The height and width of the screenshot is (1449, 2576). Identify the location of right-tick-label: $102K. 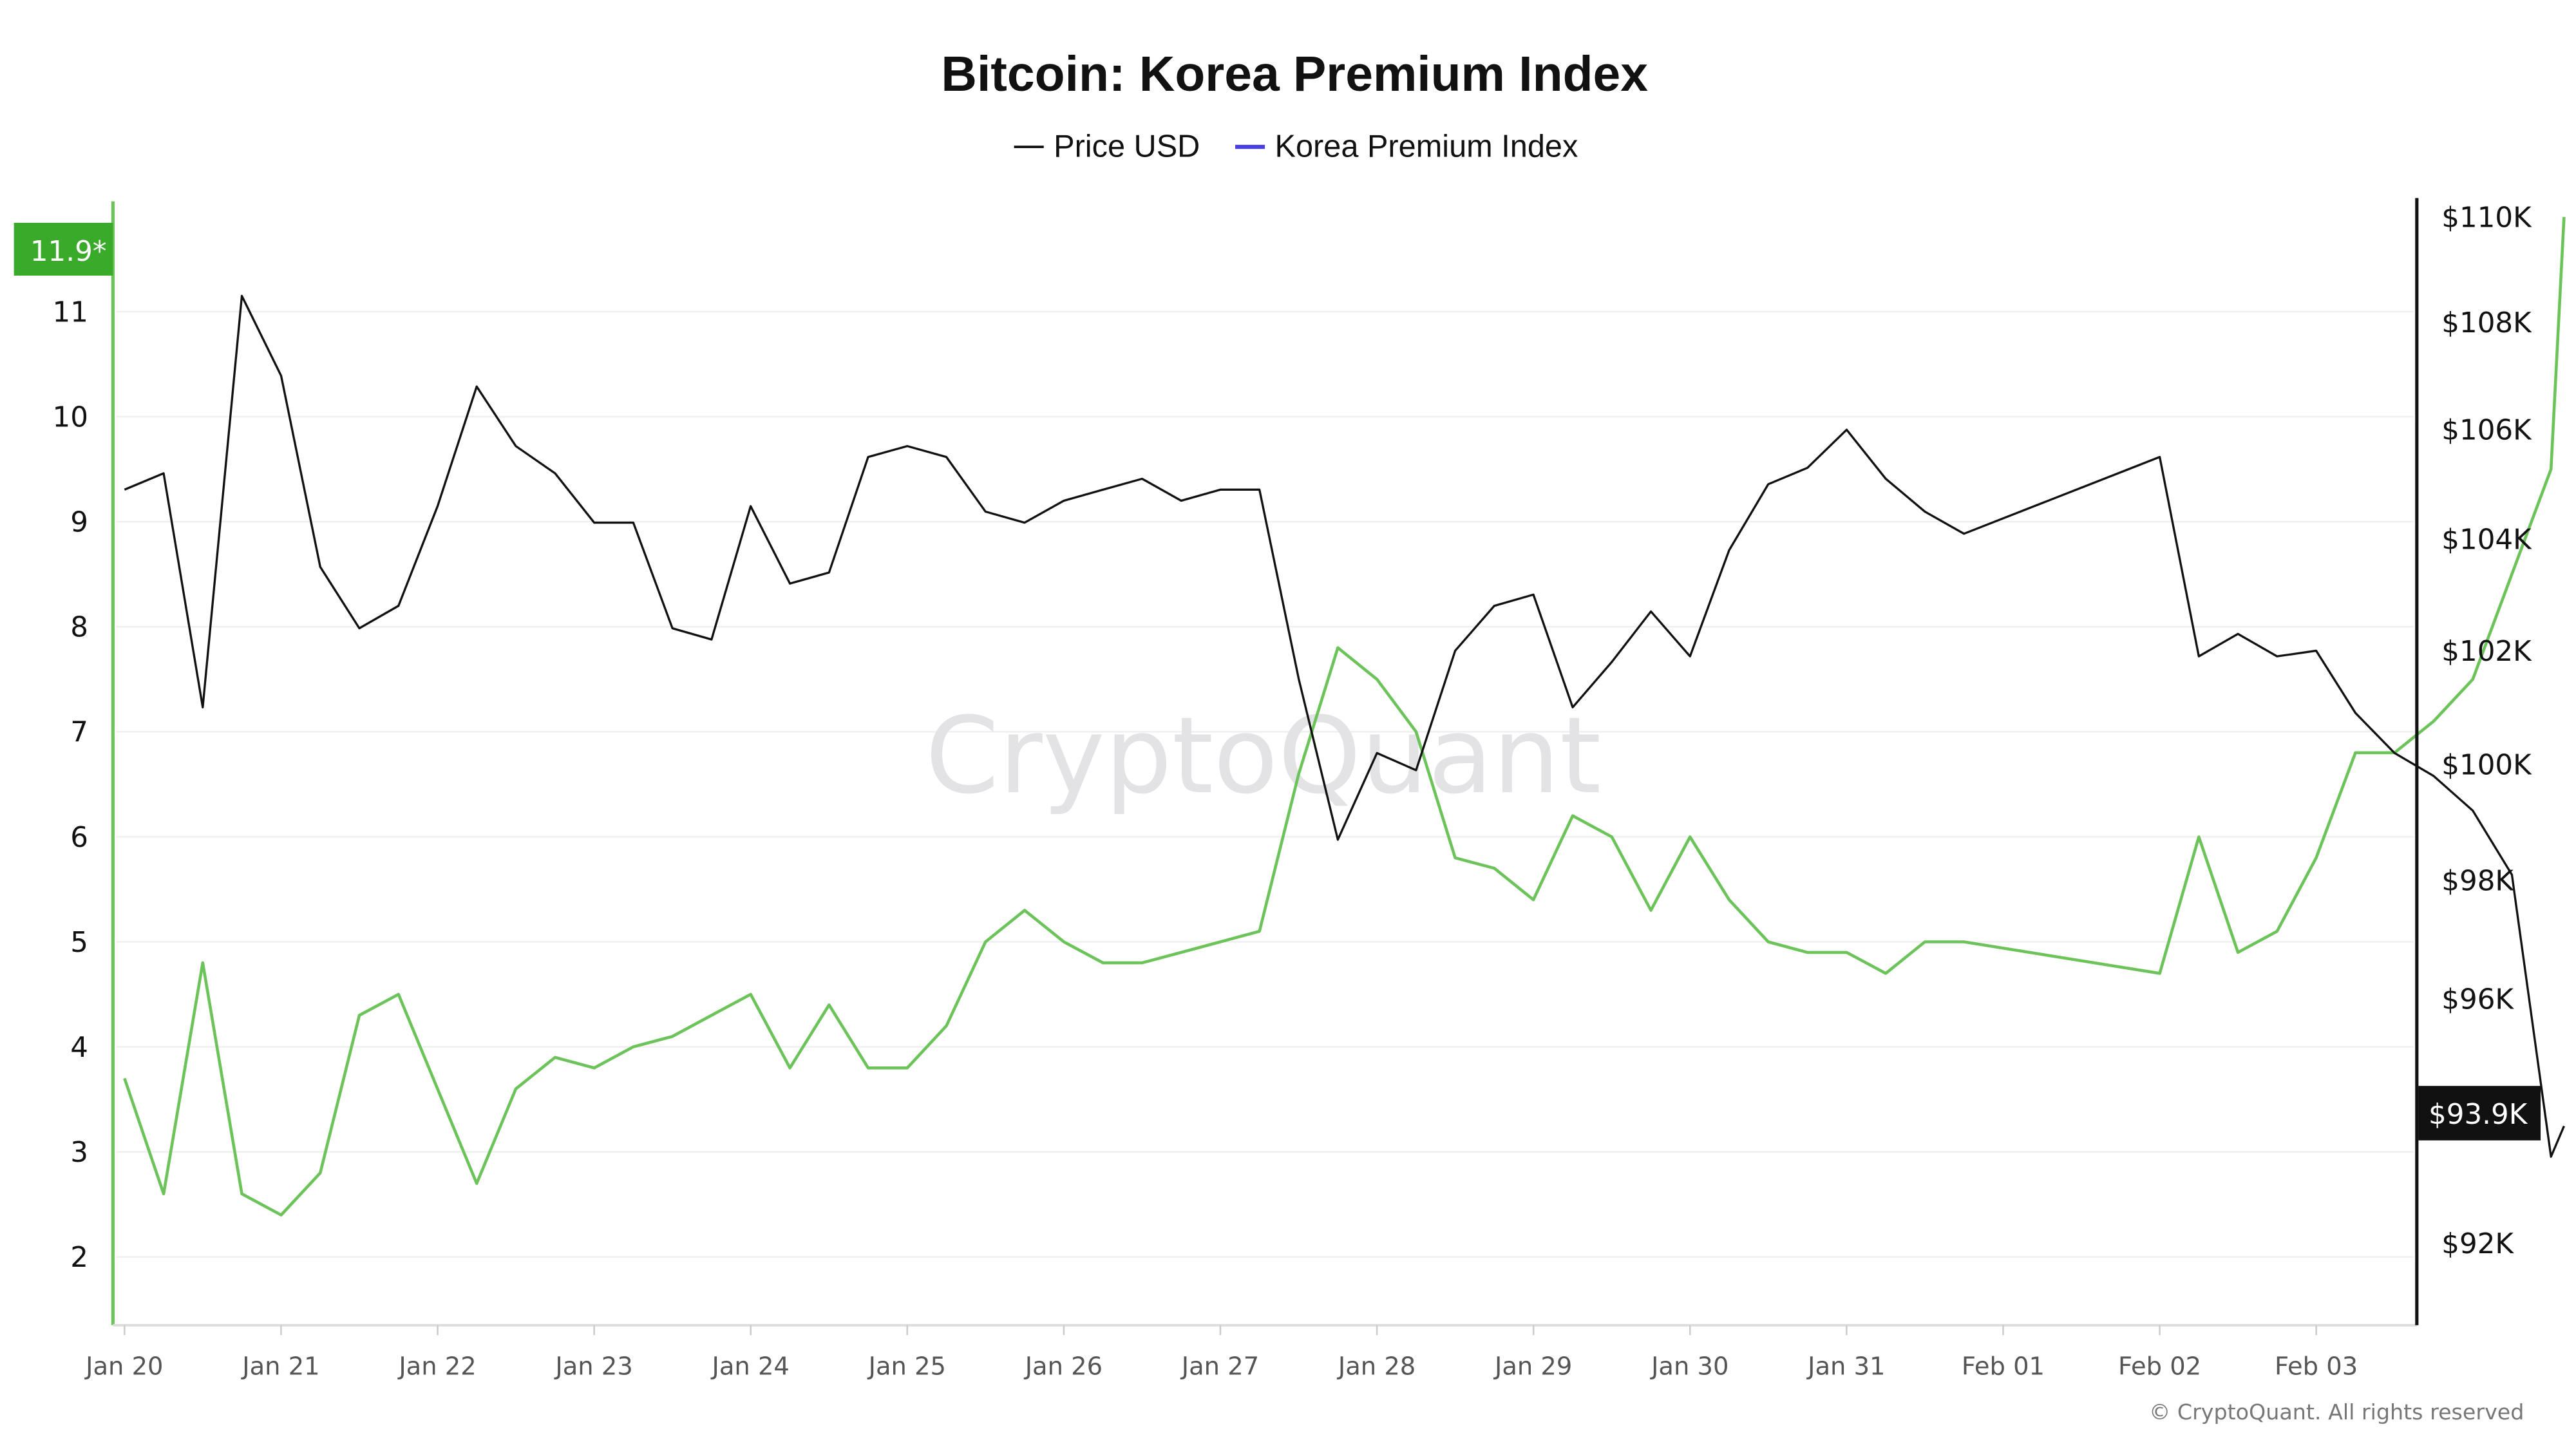
(2487, 652).